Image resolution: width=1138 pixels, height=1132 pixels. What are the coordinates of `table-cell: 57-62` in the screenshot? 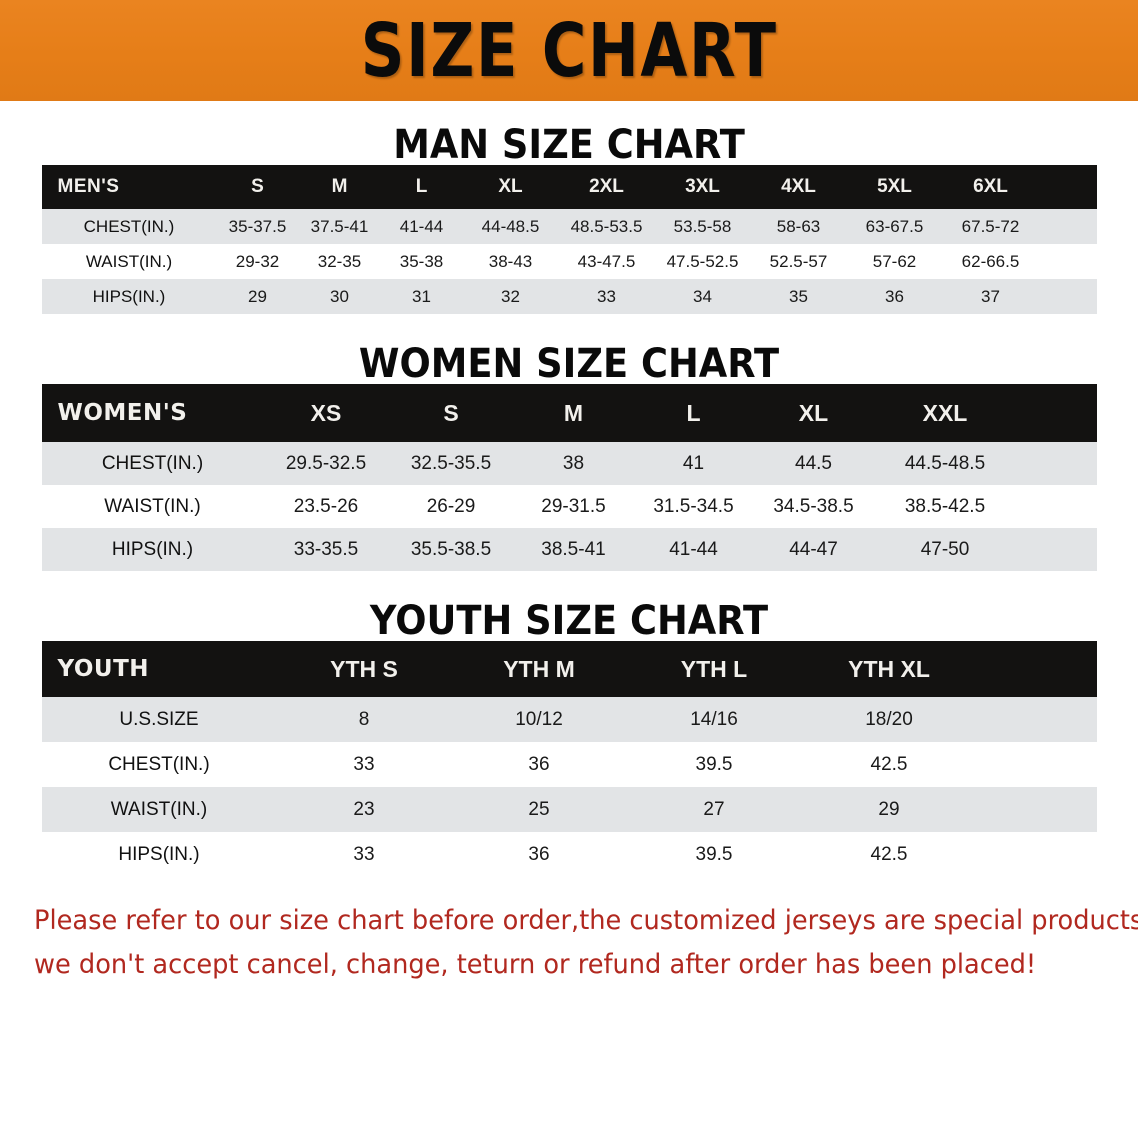 It's located at (894, 261).